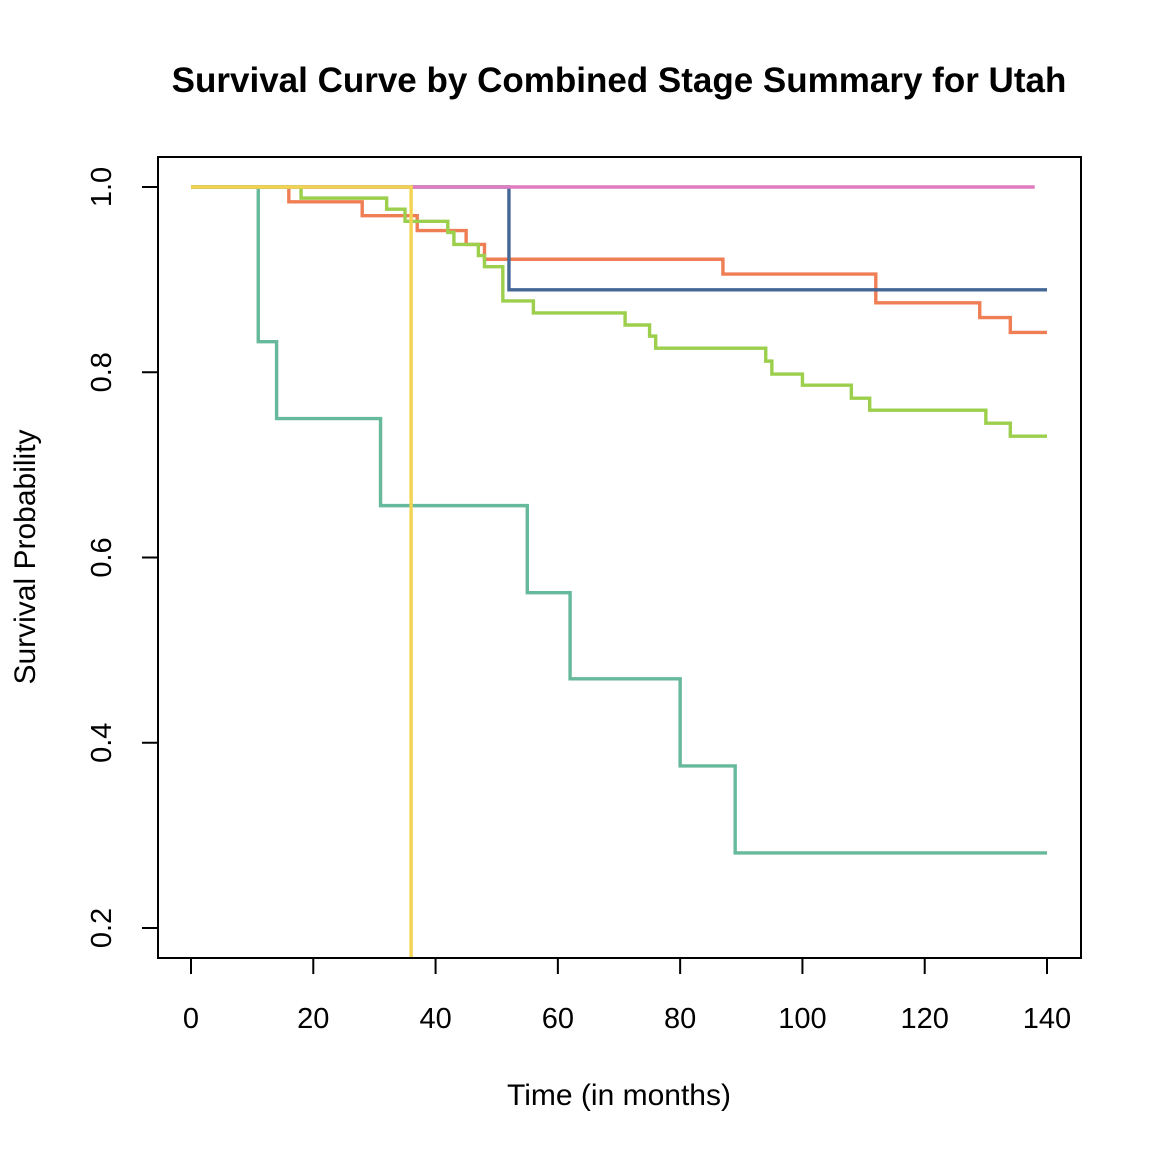 The width and height of the screenshot is (1162, 1154). I want to click on y-tick-label: 1.0, so click(102, 187).